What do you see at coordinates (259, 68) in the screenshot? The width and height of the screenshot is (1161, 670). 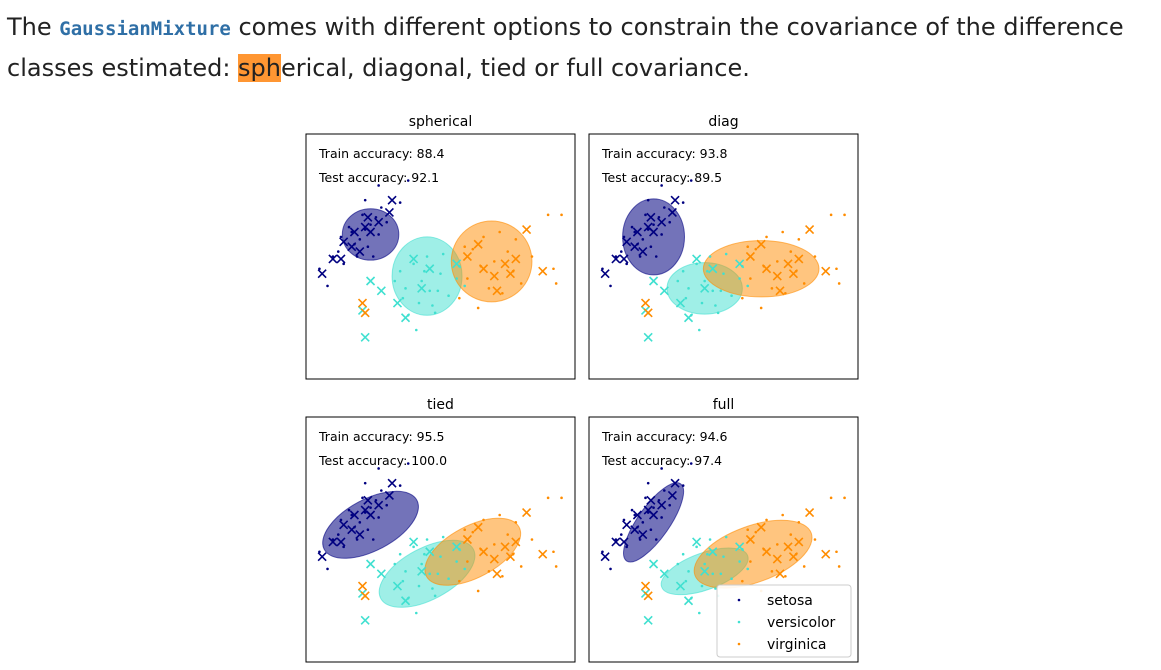 I see `search-highlight: sph` at bounding box center [259, 68].